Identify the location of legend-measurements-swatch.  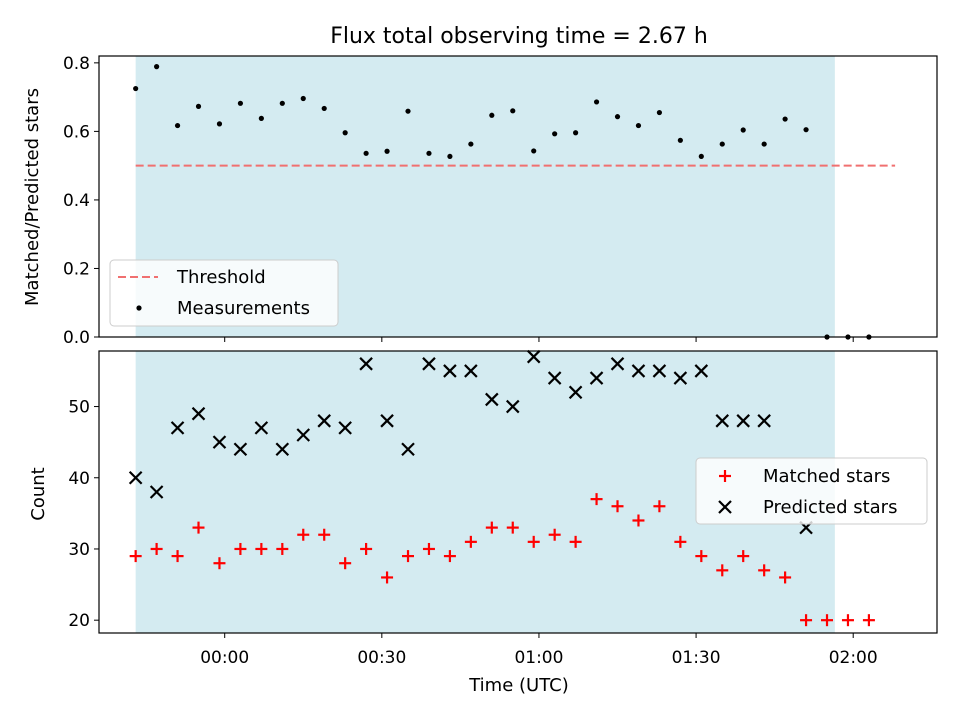
(139, 308).